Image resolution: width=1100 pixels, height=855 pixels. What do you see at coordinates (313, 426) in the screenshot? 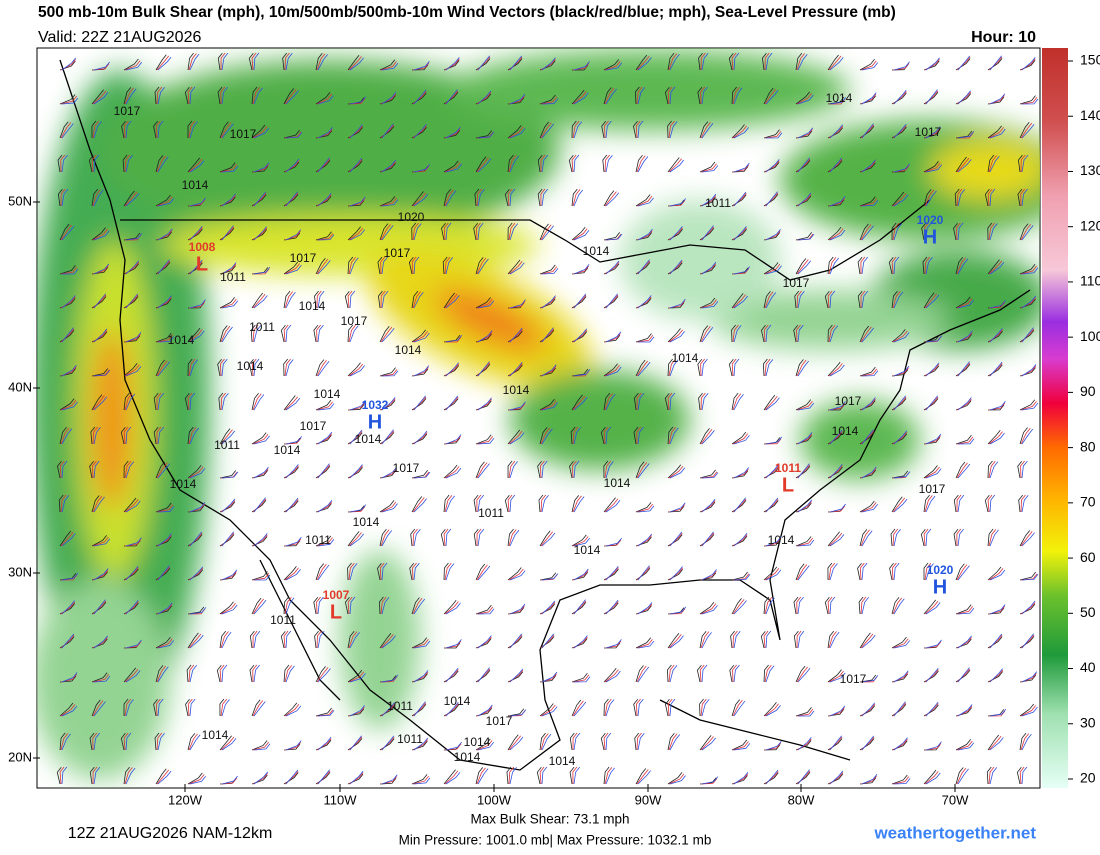
I see `isobar-label: 1017` at bounding box center [313, 426].